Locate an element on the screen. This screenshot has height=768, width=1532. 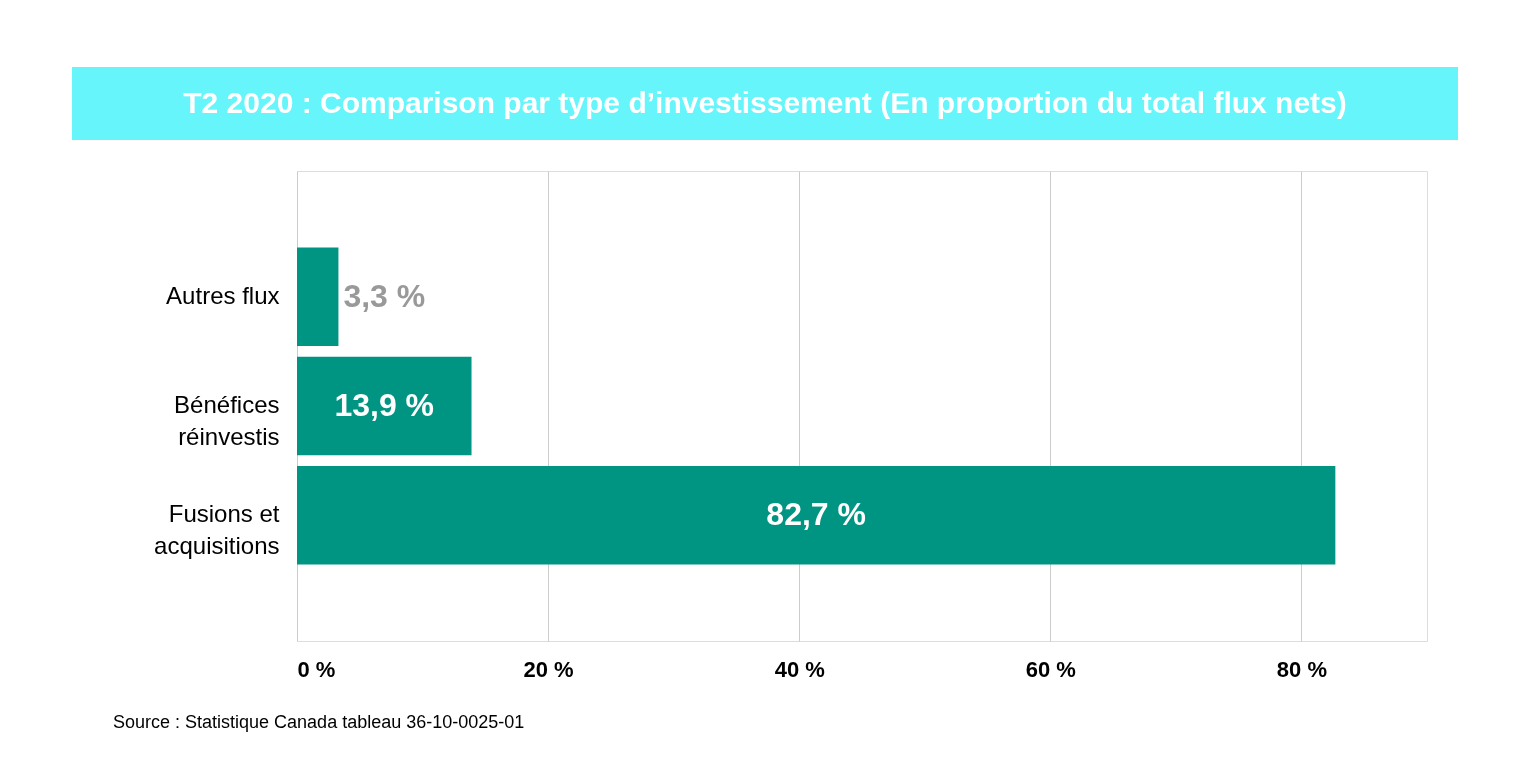
data-label: 3,3 % is located at coordinates (384, 295).